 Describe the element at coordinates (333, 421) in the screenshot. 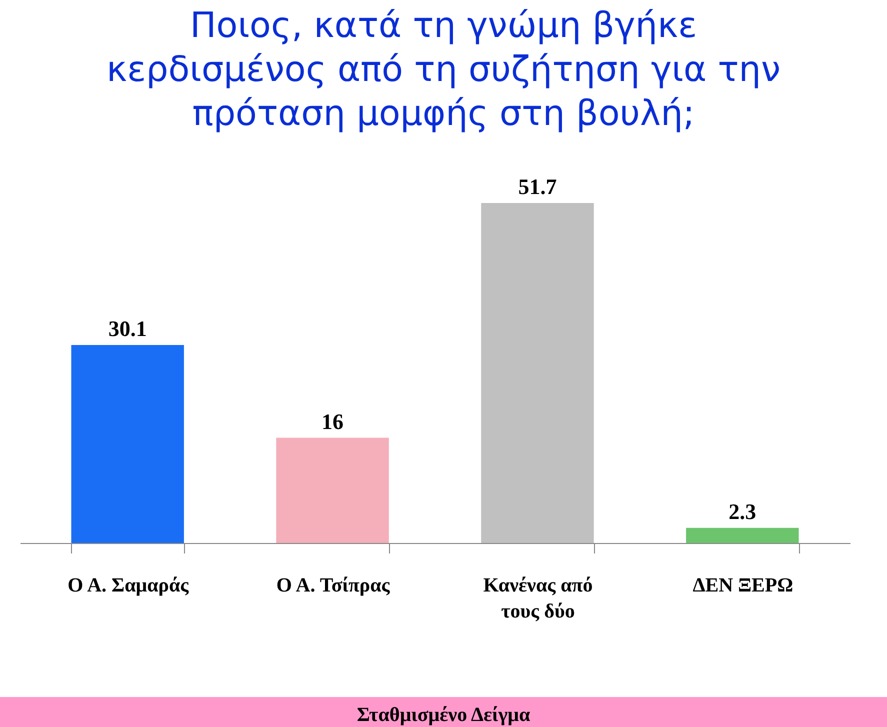

I see `data-label: 16` at that location.